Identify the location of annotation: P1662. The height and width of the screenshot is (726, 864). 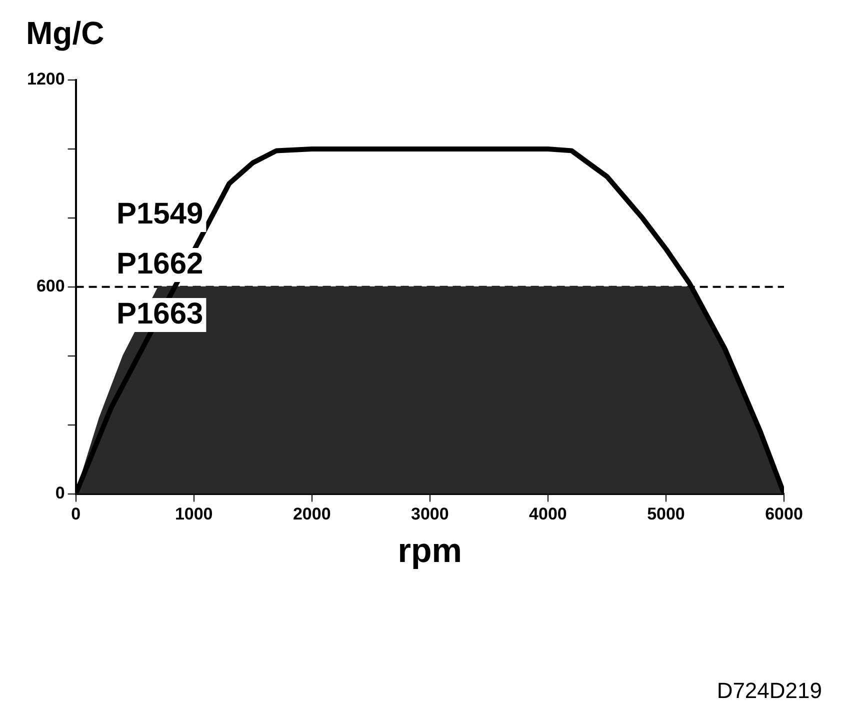
(160, 263).